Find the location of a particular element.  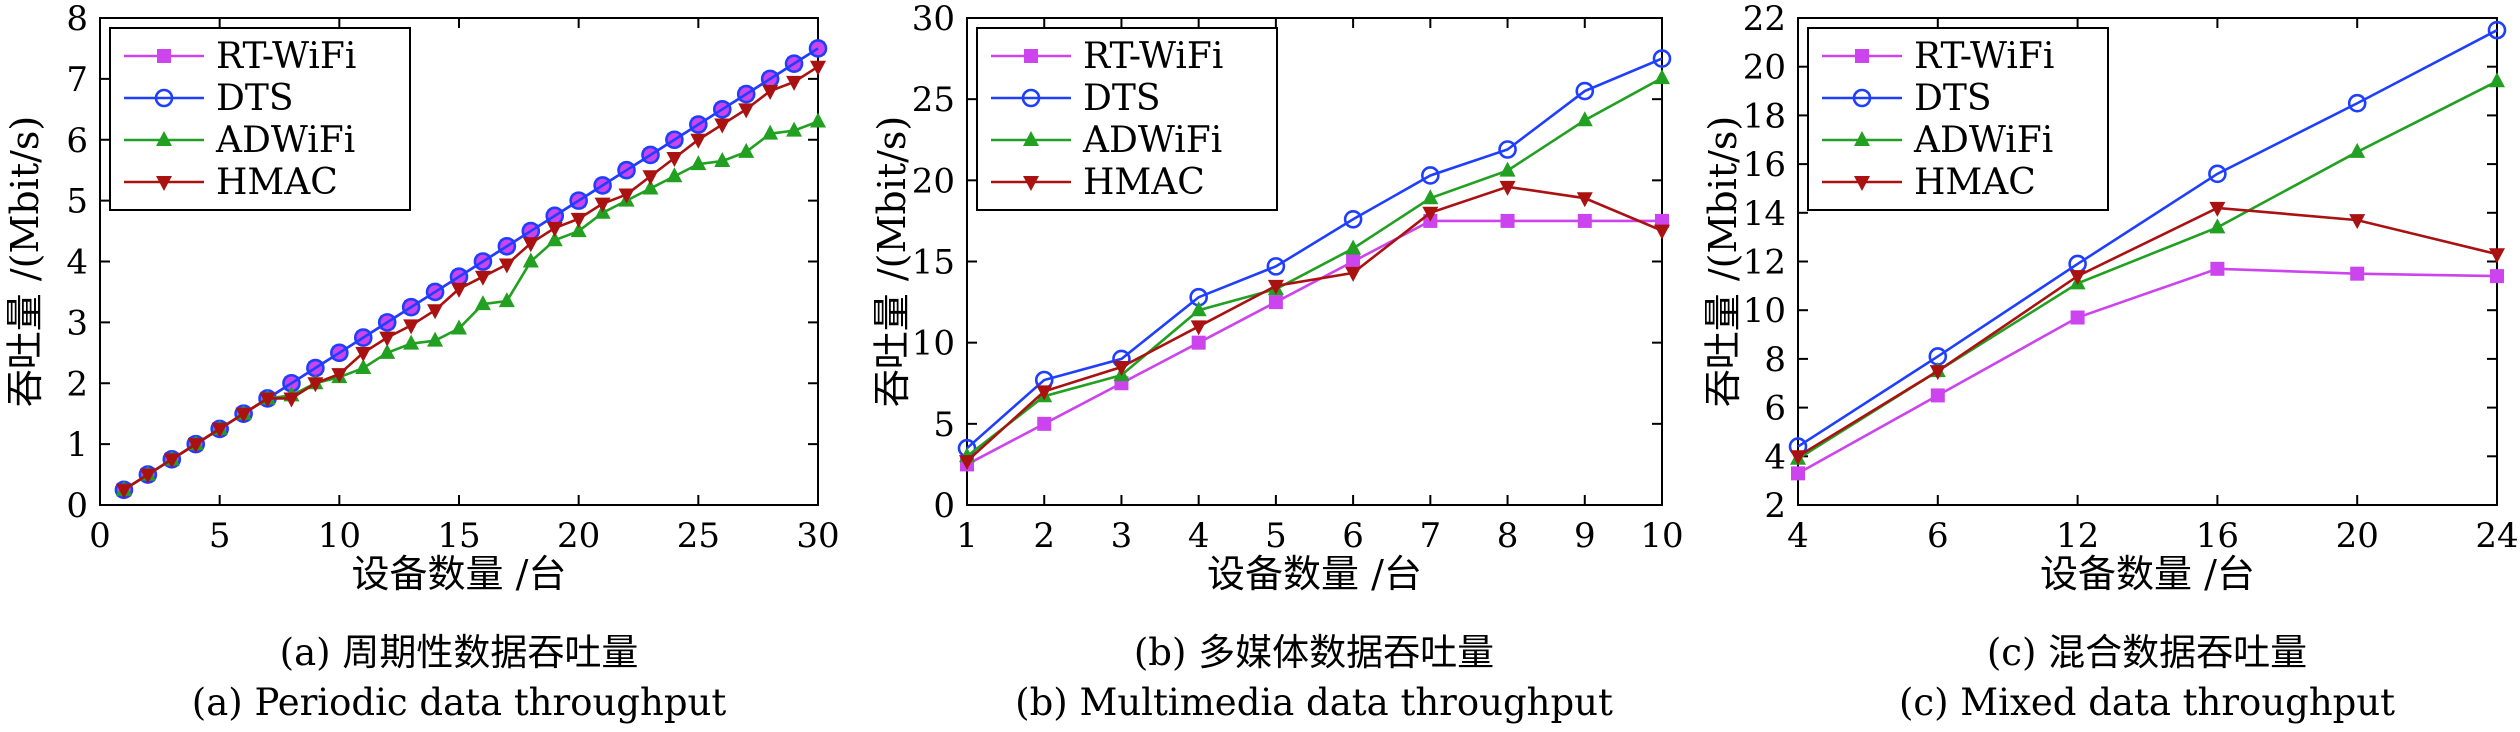

y-tick-label: 2 is located at coordinates (1775, 506).